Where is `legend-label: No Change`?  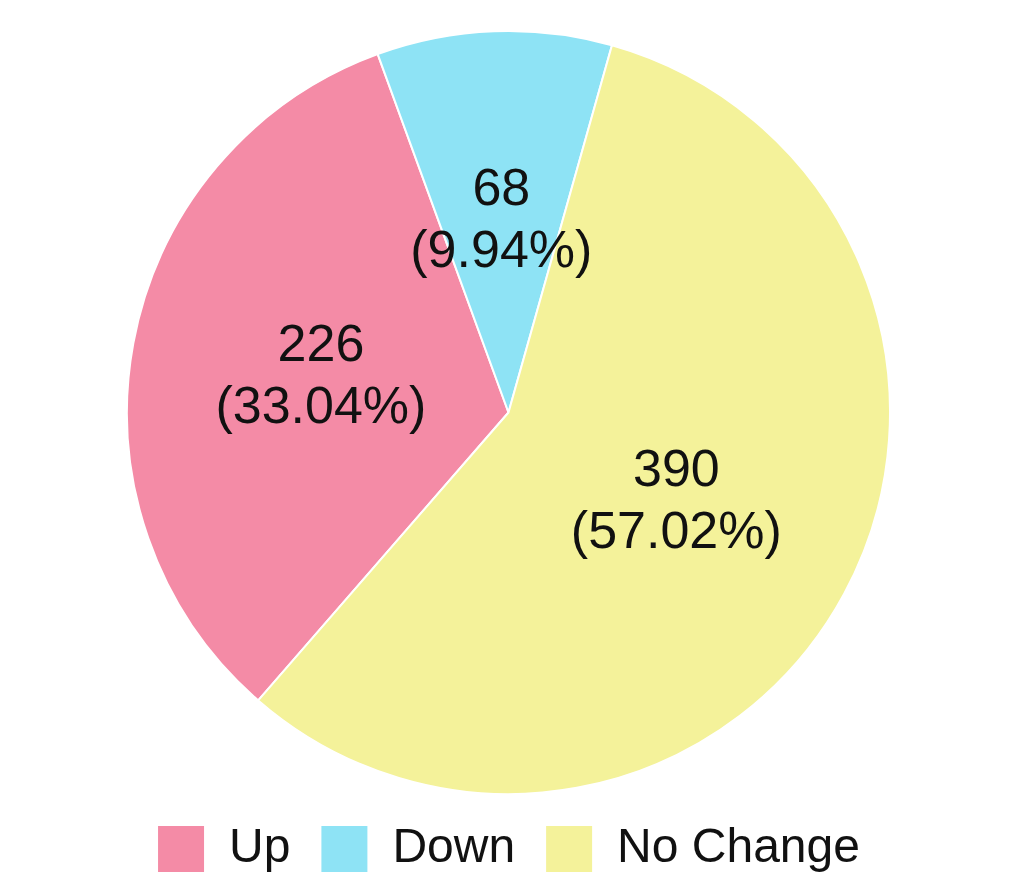 legend-label: No Change is located at coordinates (738, 846).